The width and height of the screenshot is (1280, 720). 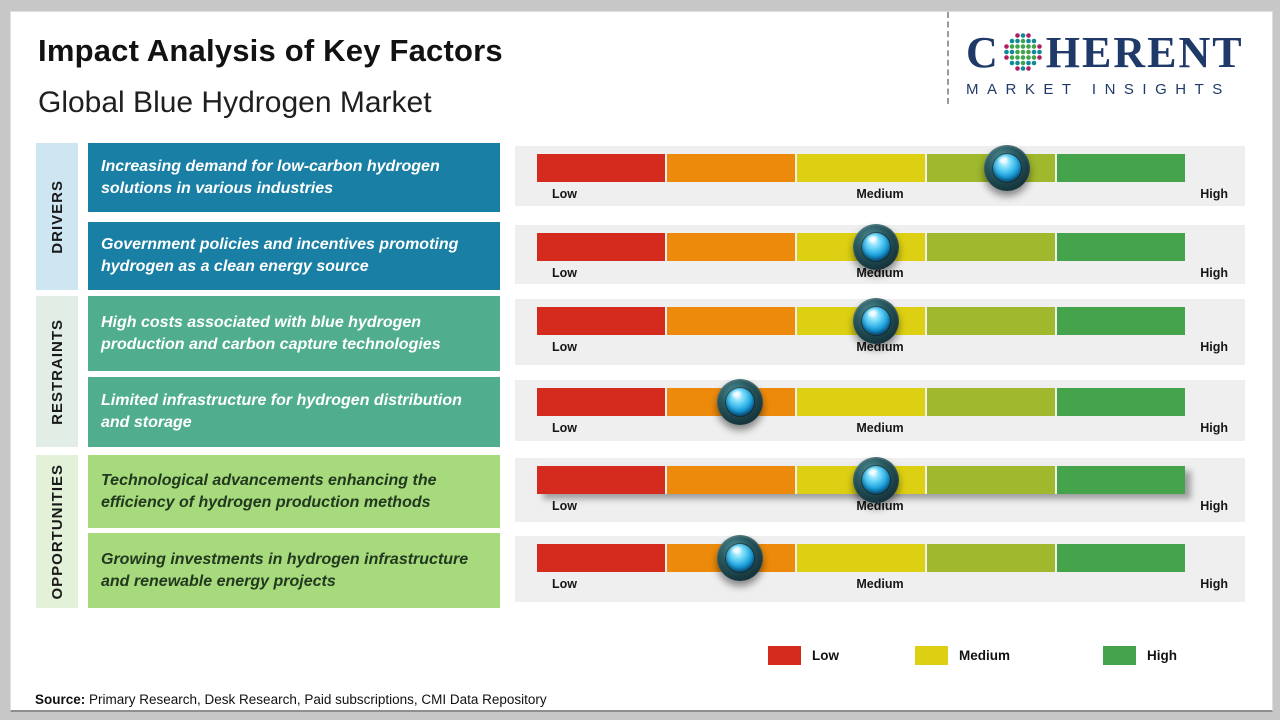 What do you see at coordinates (983, 52) in the screenshot?
I see `brand-letter-c: C` at bounding box center [983, 52].